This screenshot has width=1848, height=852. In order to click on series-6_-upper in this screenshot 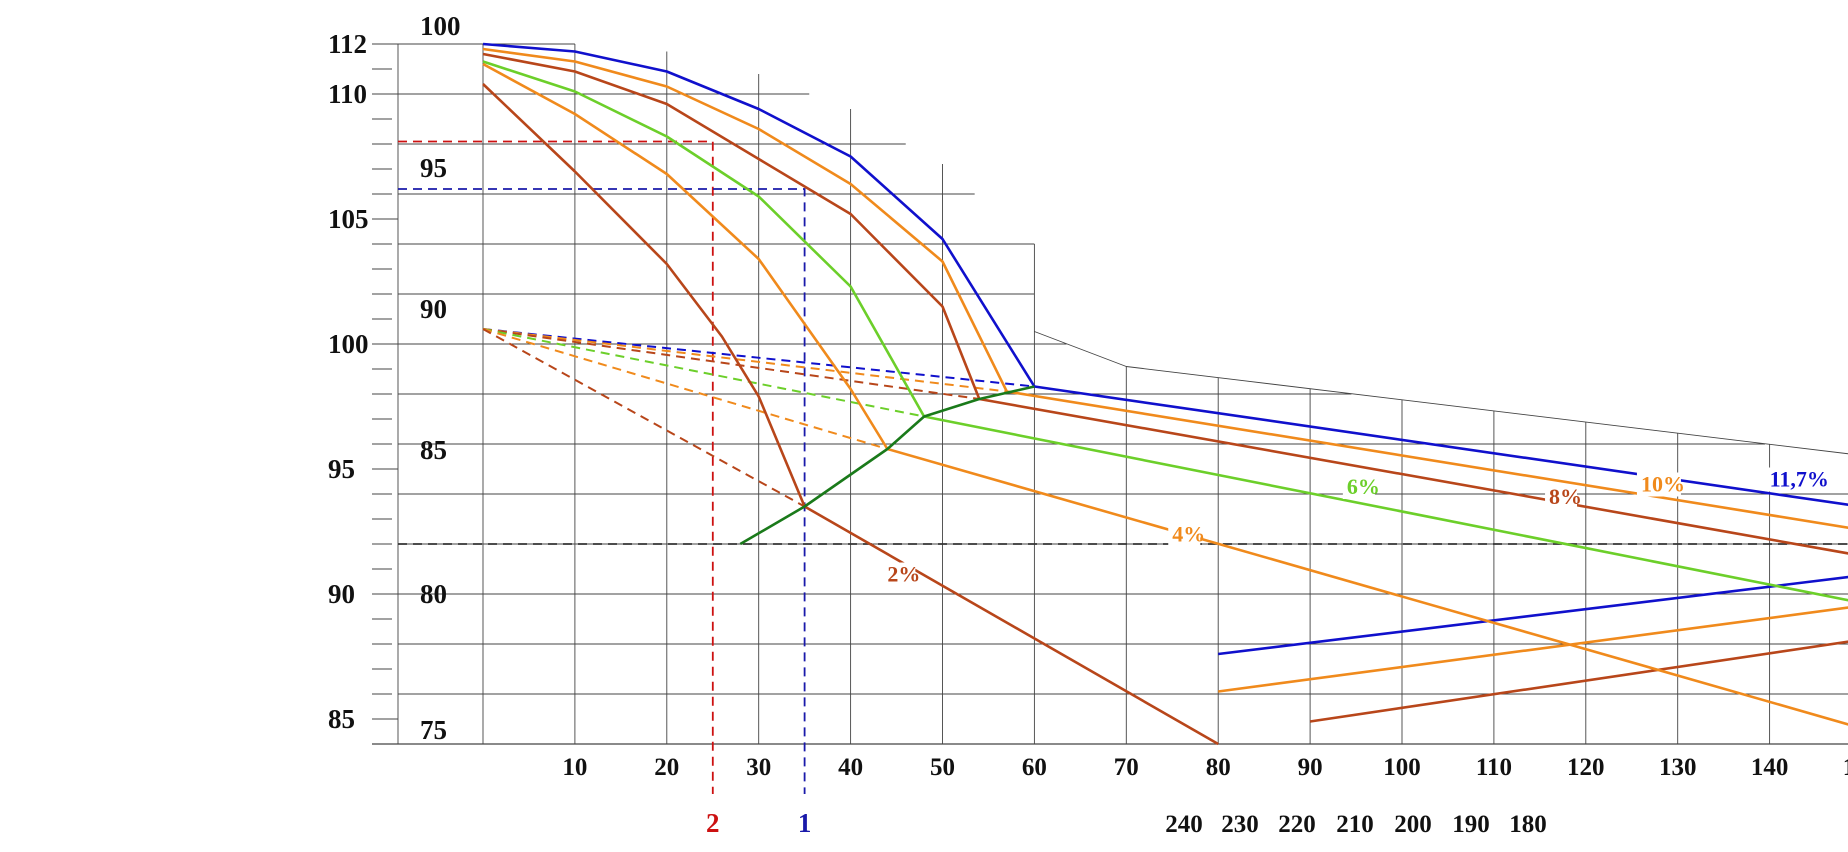, I will do `click(704, 239)`.